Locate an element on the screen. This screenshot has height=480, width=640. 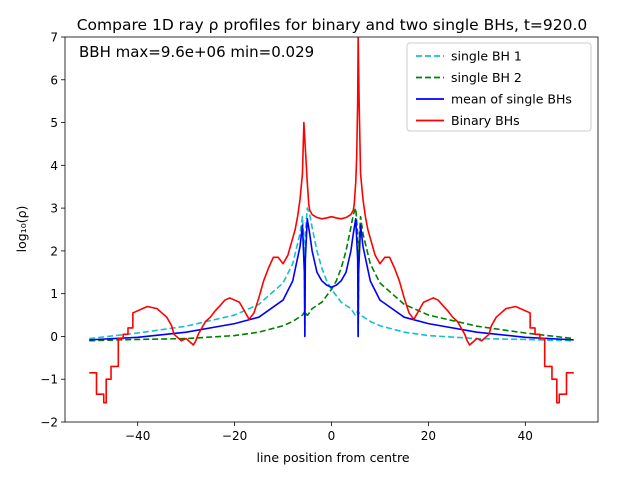
y-tick-label: 3 is located at coordinates (54, 209).